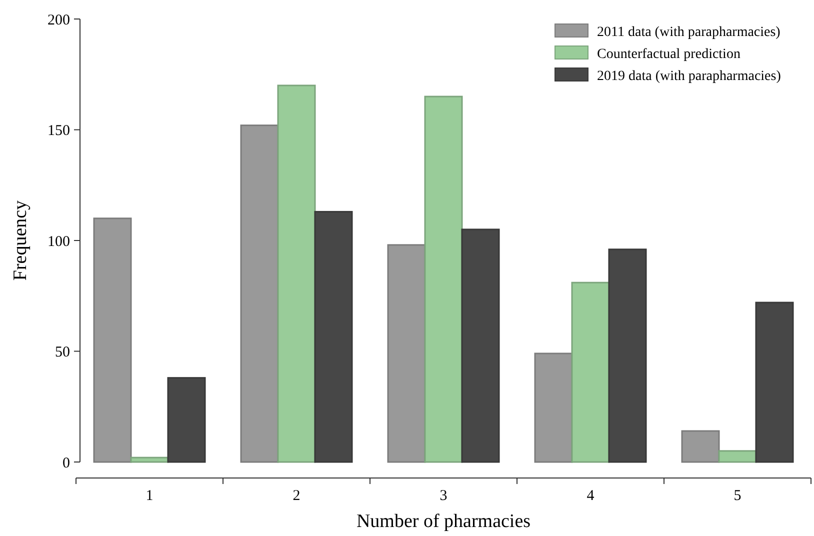 The width and height of the screenshot is (814, 536). Describe the element at coordinates (296, 496) in the screenshot. I see `x-tick-label: 2` at that location.